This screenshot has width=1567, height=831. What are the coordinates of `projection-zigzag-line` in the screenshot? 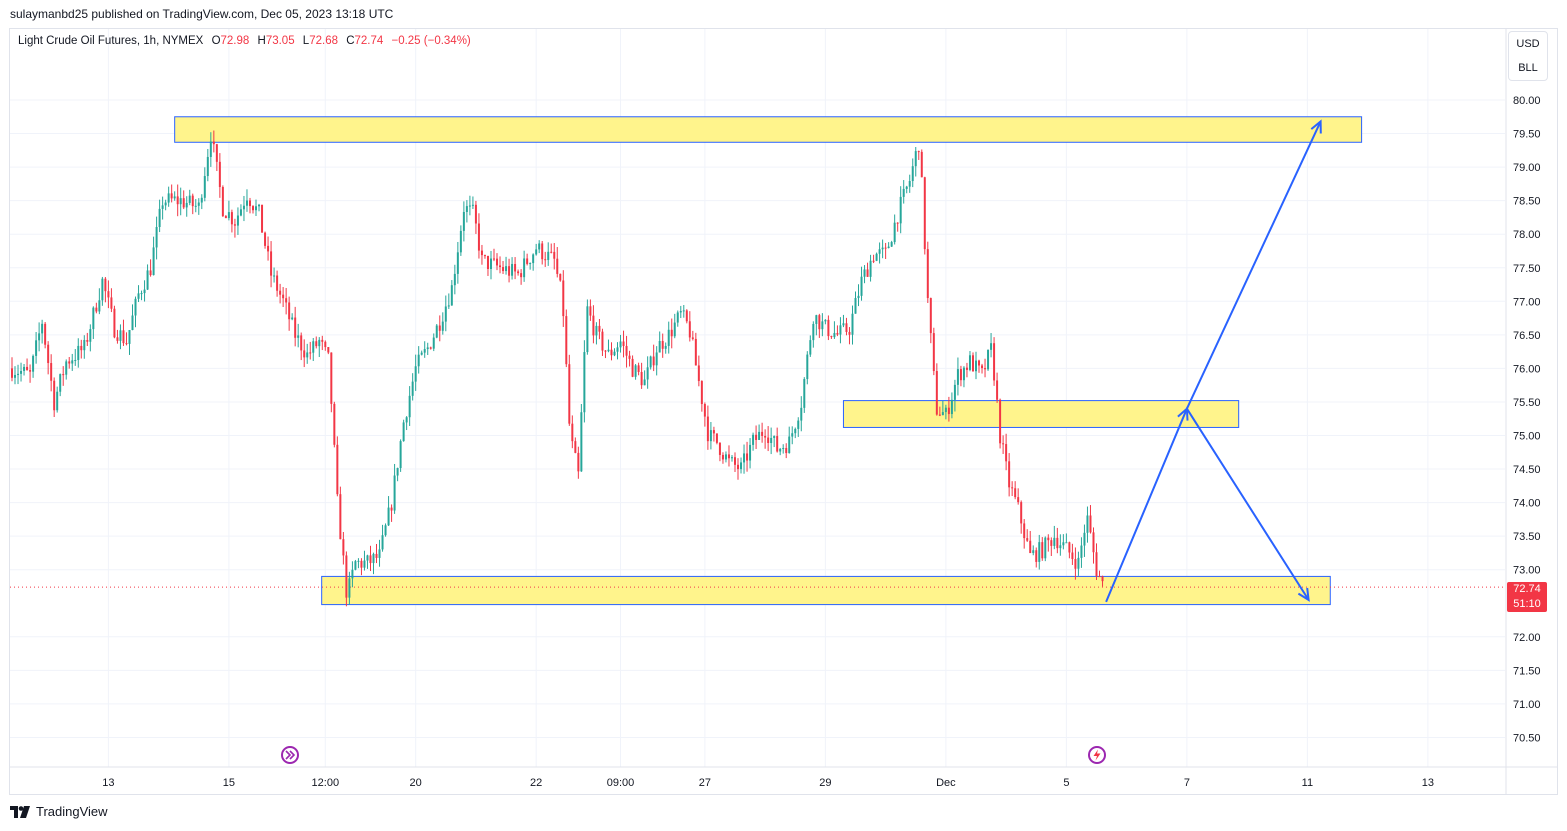 It's located at (1207, 504).